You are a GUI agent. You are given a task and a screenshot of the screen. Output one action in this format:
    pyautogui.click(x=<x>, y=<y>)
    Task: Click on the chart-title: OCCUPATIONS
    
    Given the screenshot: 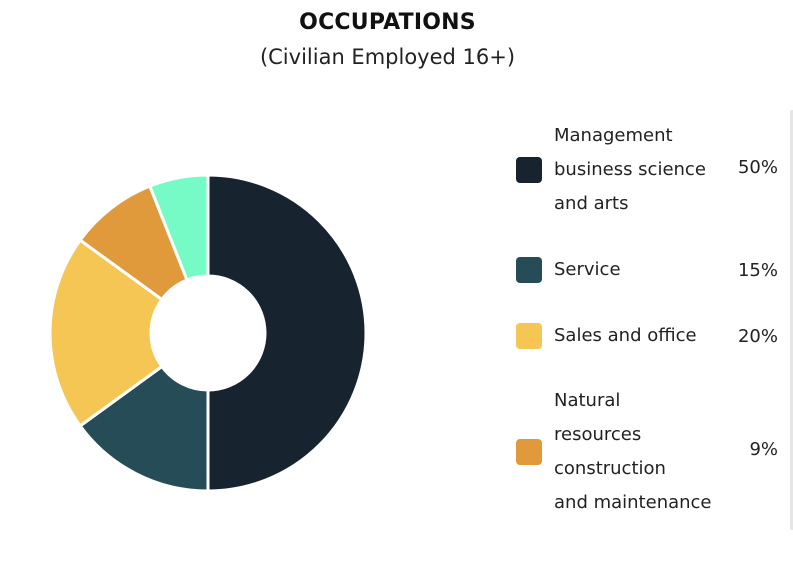 What is the action you would take?
    pyautogui.click(x=387, y=22)
    